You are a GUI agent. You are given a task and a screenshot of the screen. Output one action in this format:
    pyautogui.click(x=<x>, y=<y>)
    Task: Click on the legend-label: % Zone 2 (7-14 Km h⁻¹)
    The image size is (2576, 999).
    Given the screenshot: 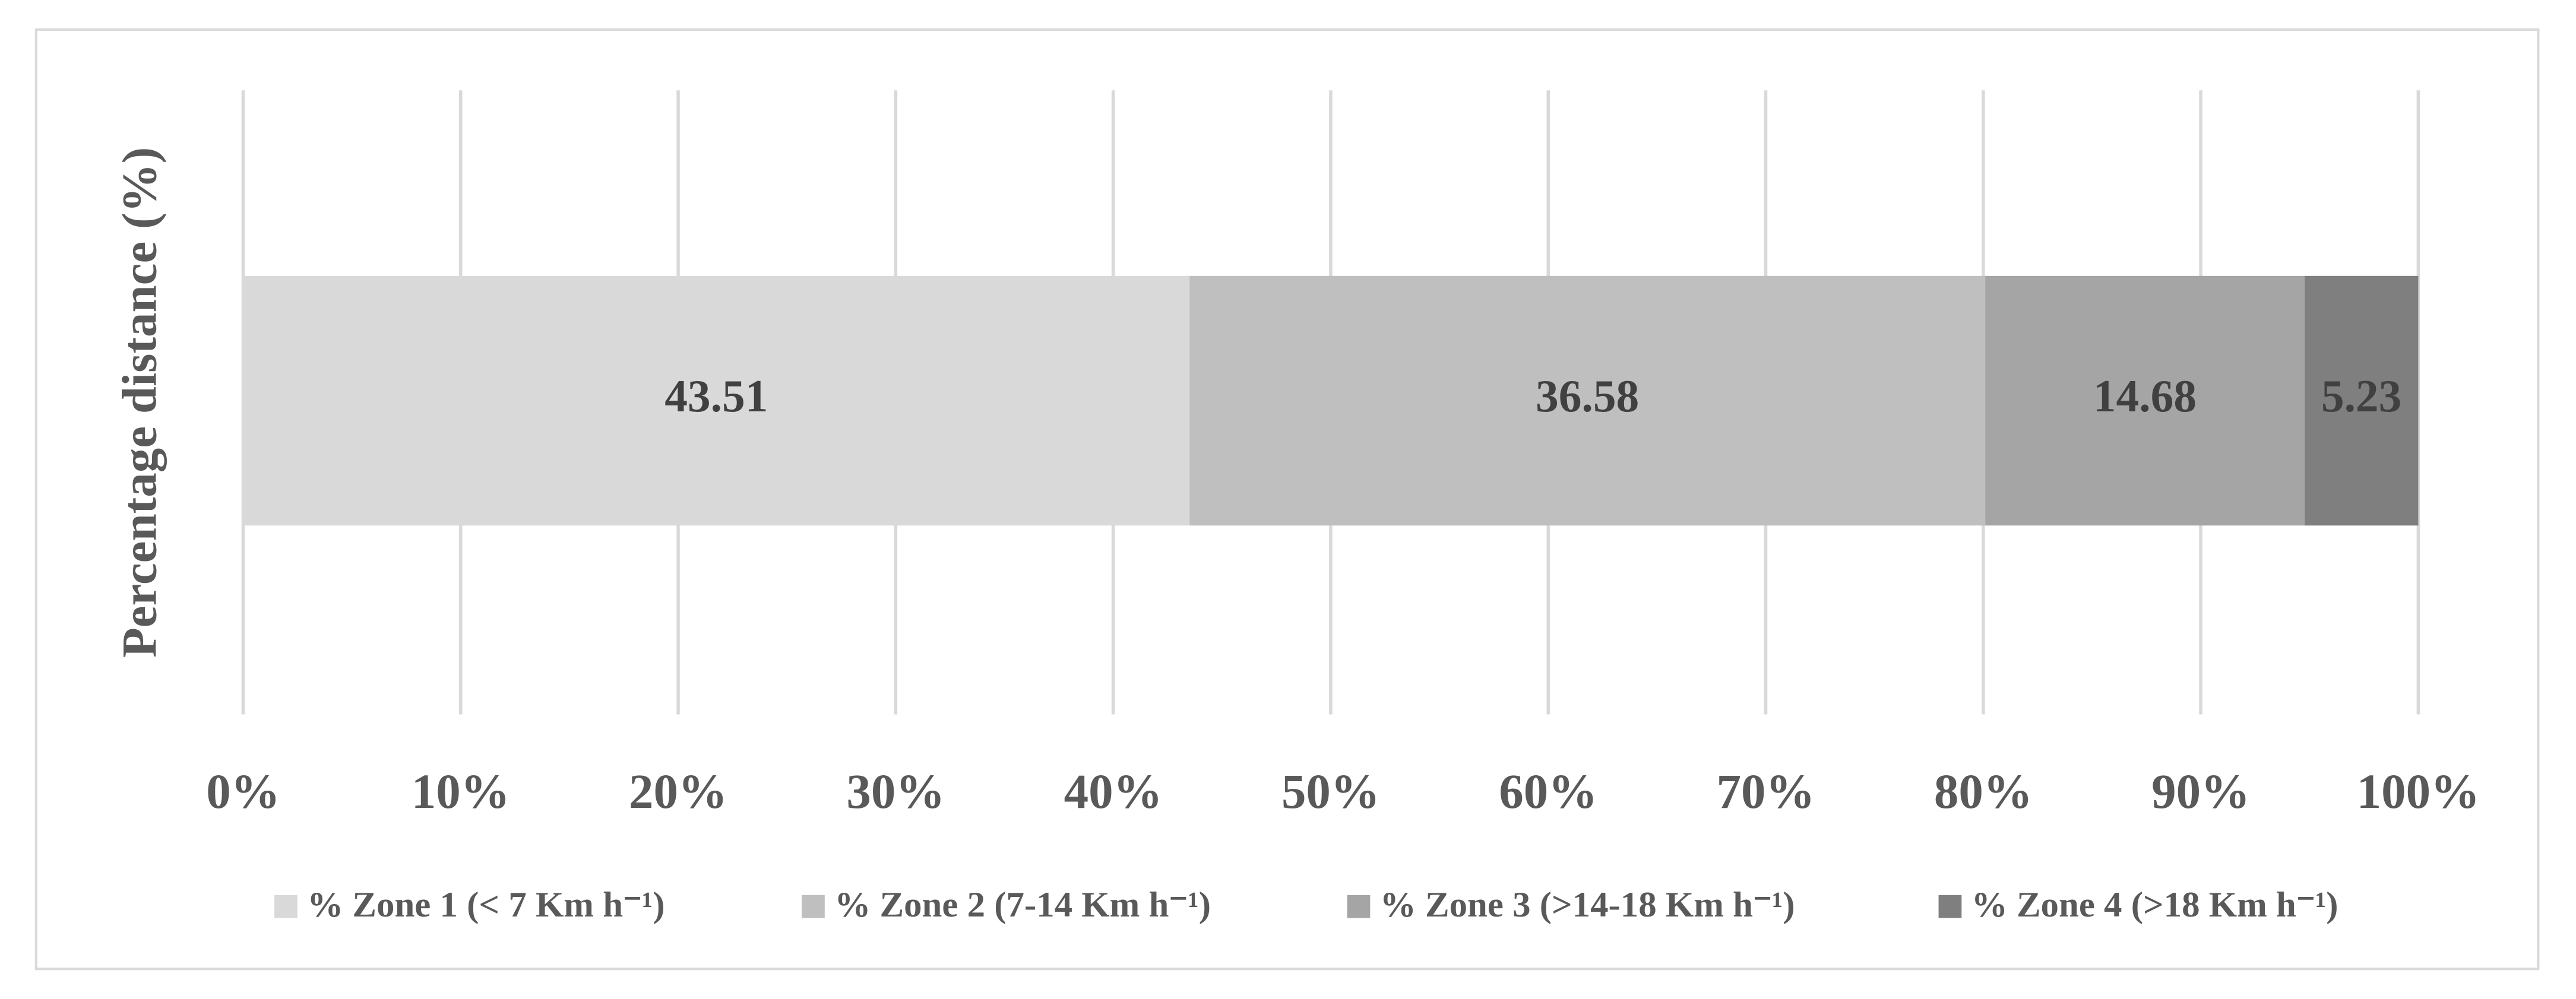 What is the action you would take?
    pyautogui.click(x=1022, y=905)
    